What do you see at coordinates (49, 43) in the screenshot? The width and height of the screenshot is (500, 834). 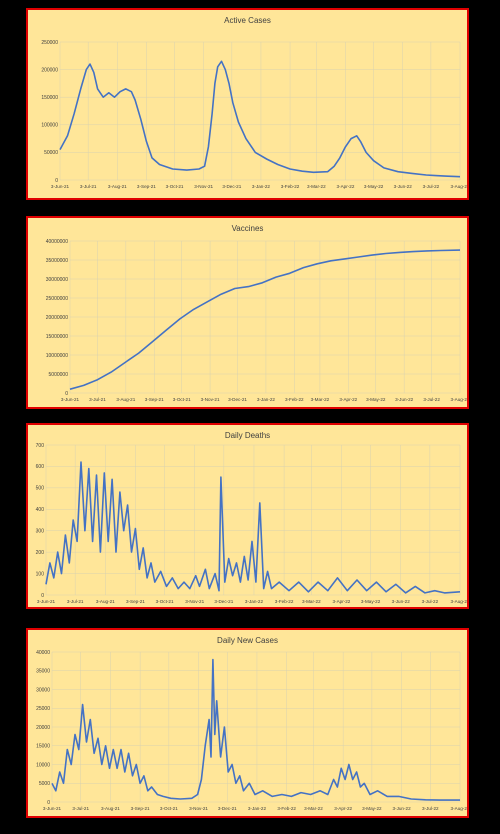 I see `y-tick-label: 250000` at bounding box center [49, 43].